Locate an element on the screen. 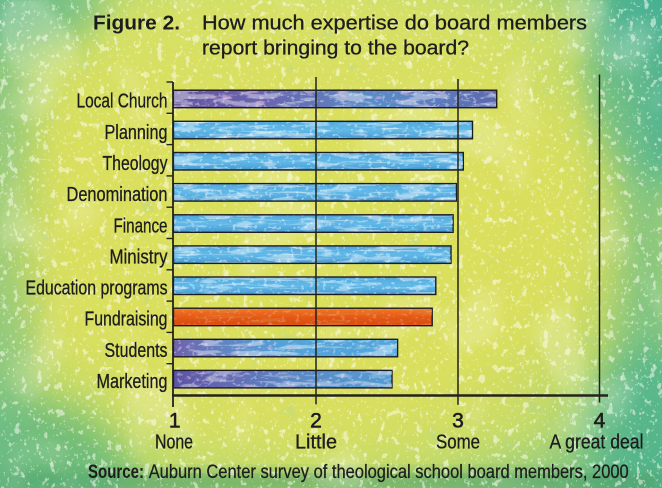  svg-text: Figure 2. is located at coordinates (136, 24).